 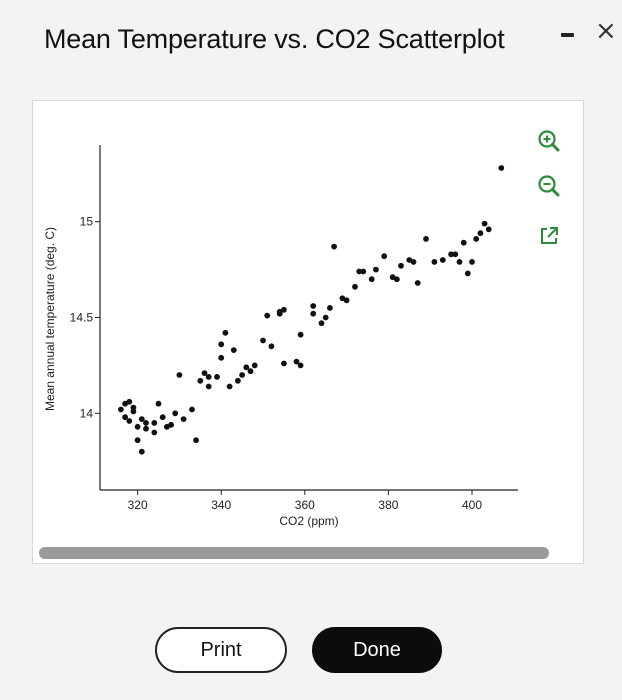 I want to click on external-link-icon, so click(x=549, y=235).